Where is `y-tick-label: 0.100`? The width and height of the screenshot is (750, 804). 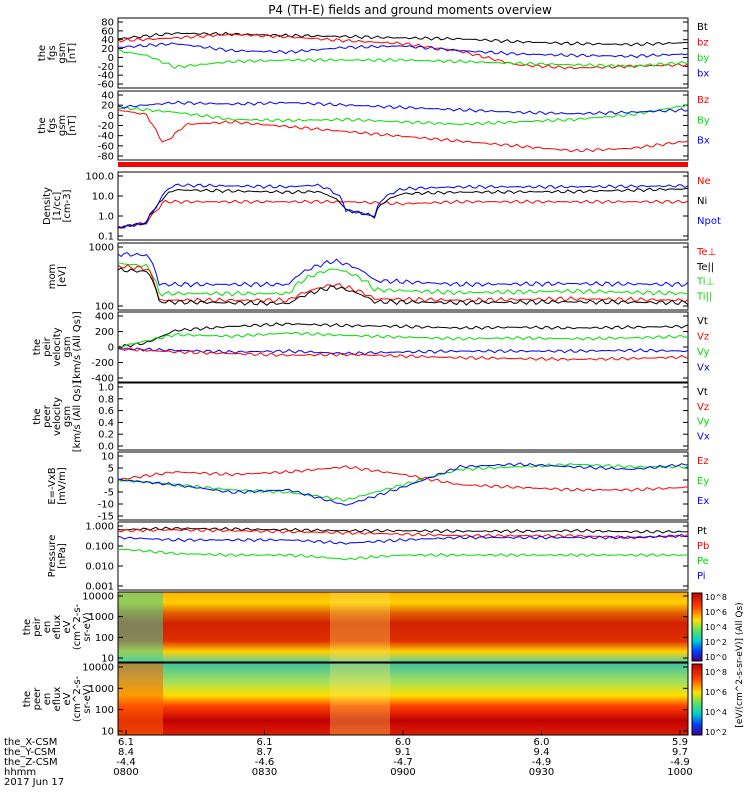 y-tick-label: 0.100 is located at coordinates (99, 547).